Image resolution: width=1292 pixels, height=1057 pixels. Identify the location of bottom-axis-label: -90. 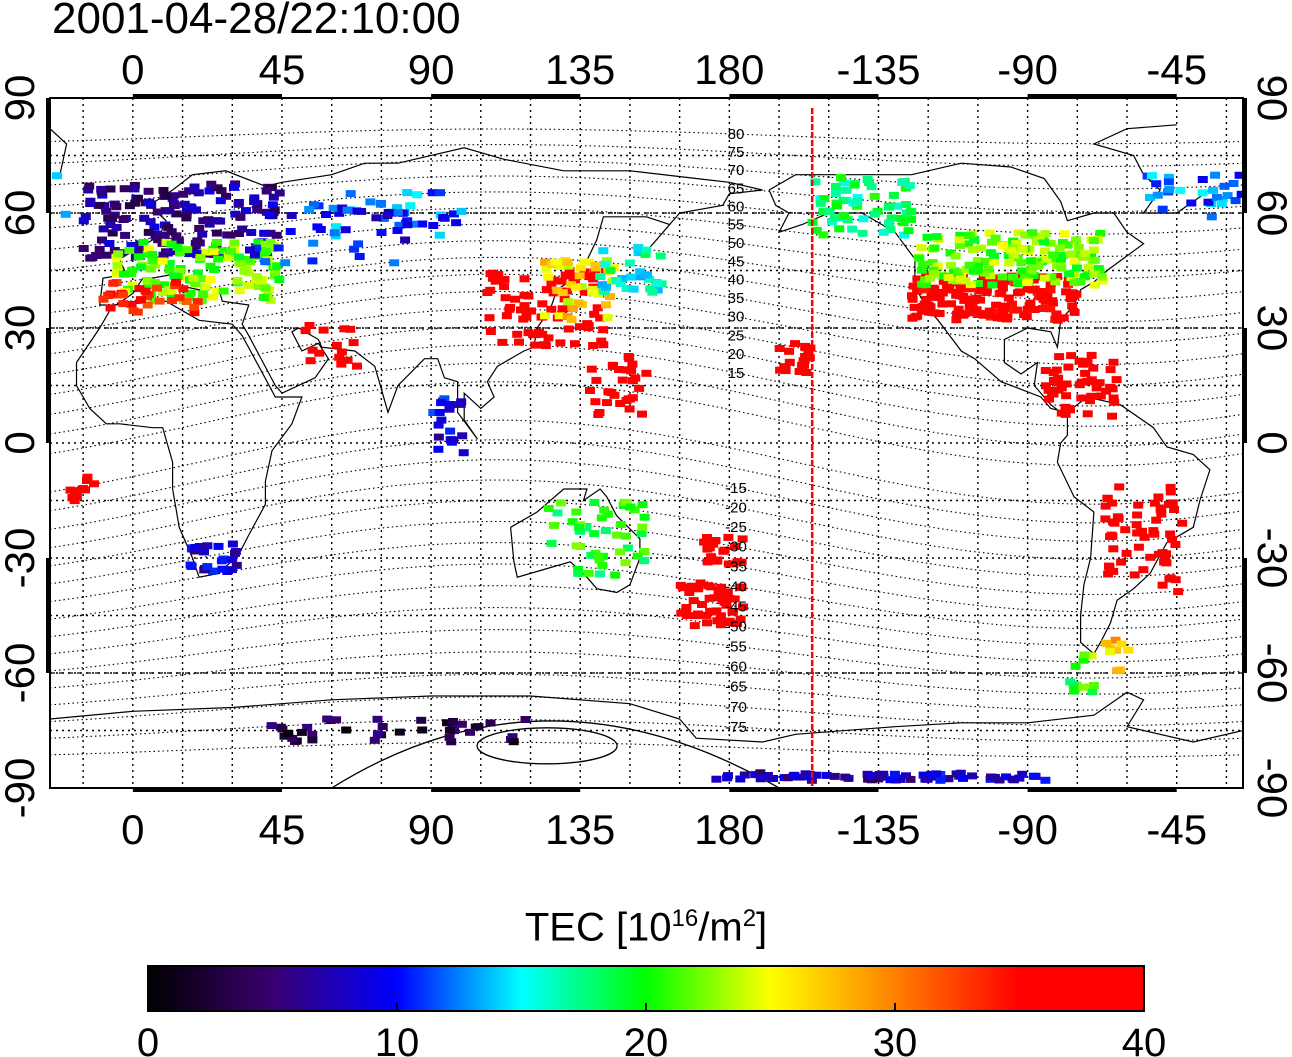
(1027, 829).